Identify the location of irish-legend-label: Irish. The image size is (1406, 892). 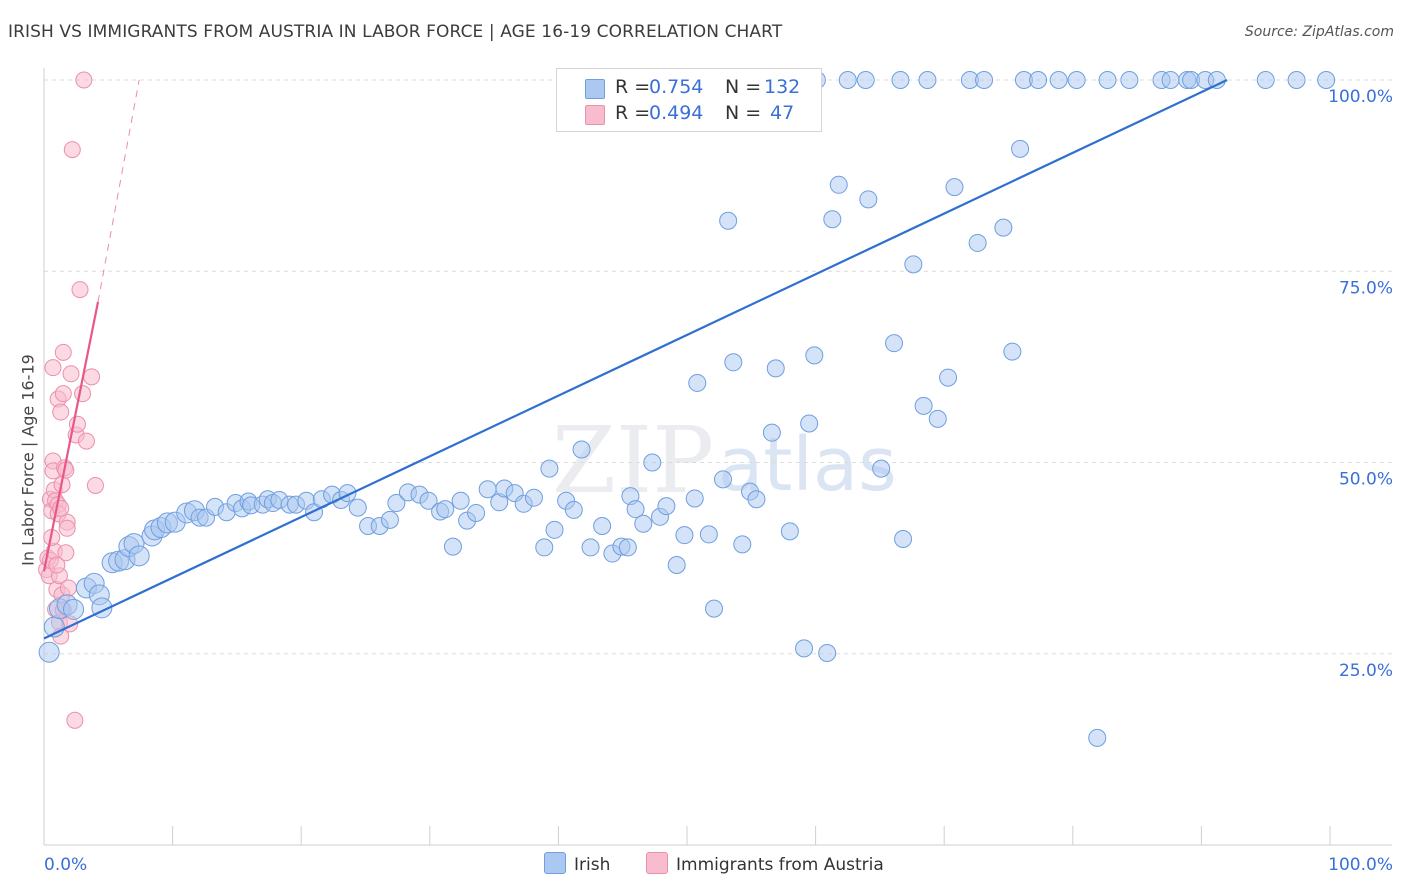
(592, 865).